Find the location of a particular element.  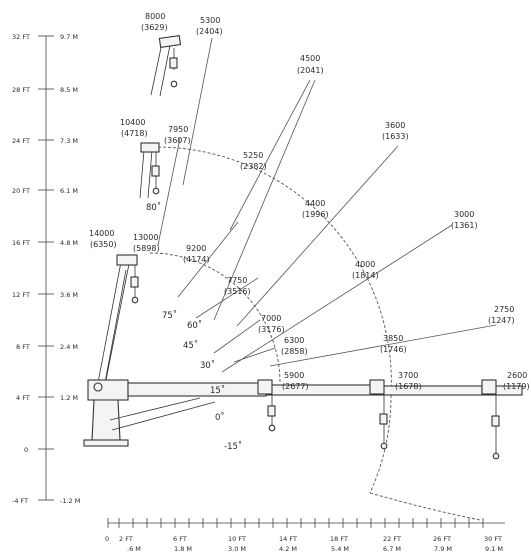

capacity-lbs: 5300 is located at coordinates (210, 20).